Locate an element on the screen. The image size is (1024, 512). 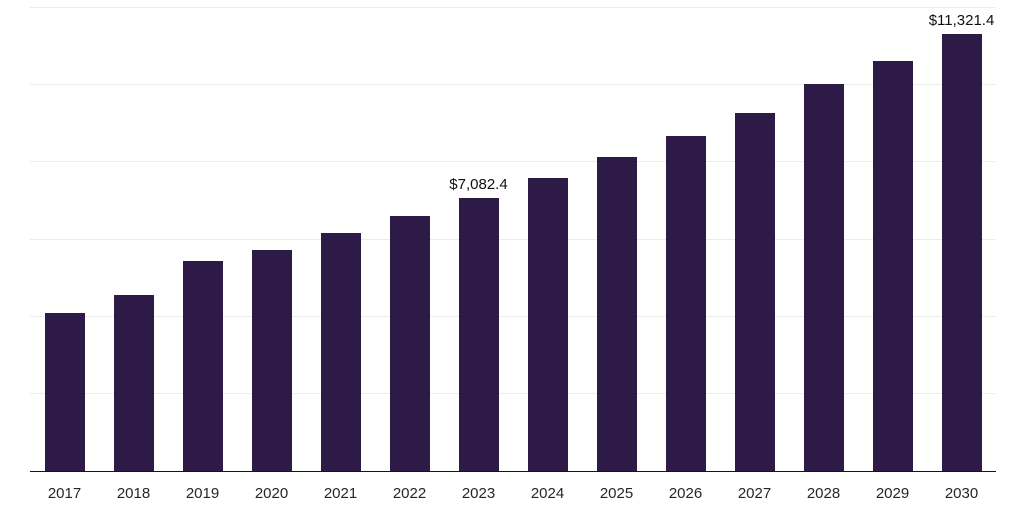
x-axis-label: 2017 is located at coordinates (64, 493).